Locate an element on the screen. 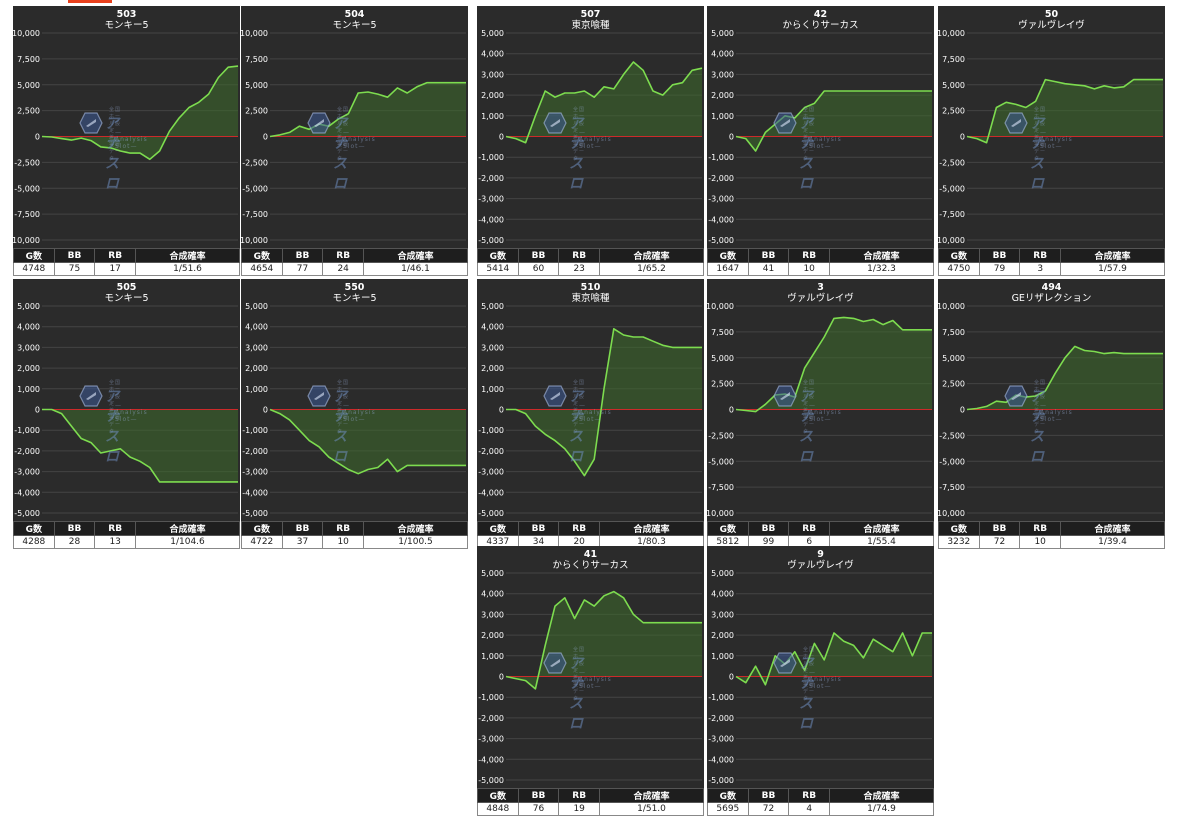 This screenshot has width=1200, height=836. stats-value-bb: 41 is located at coordinates (768, 269).